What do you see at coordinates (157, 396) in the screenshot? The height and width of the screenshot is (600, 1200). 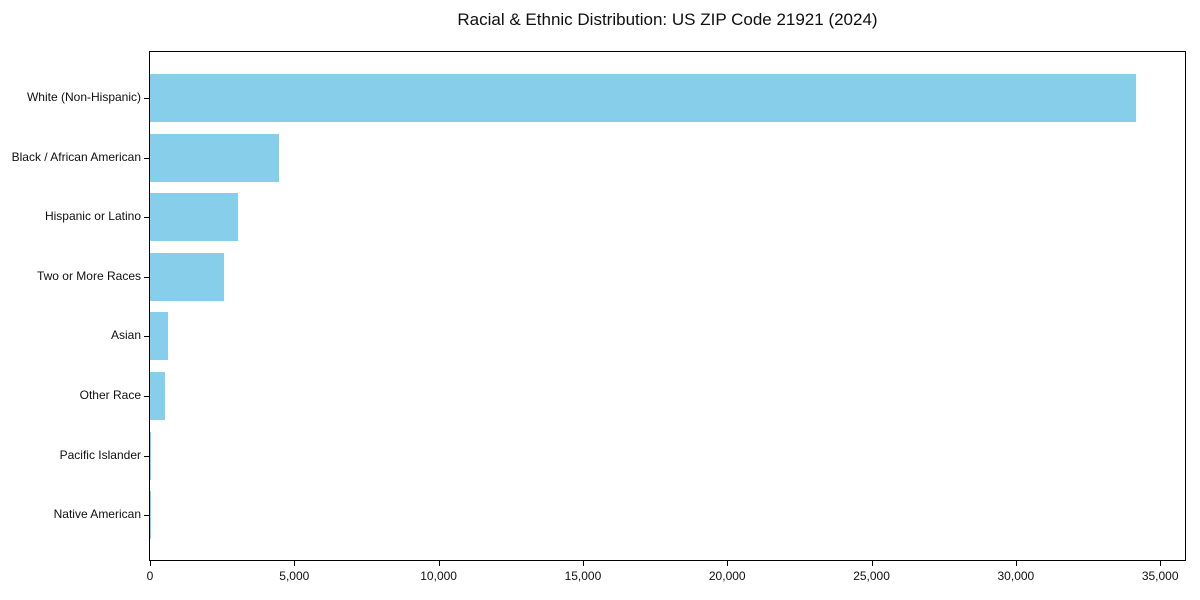 I see `bar-other-race` at bounding box center [157, 396].